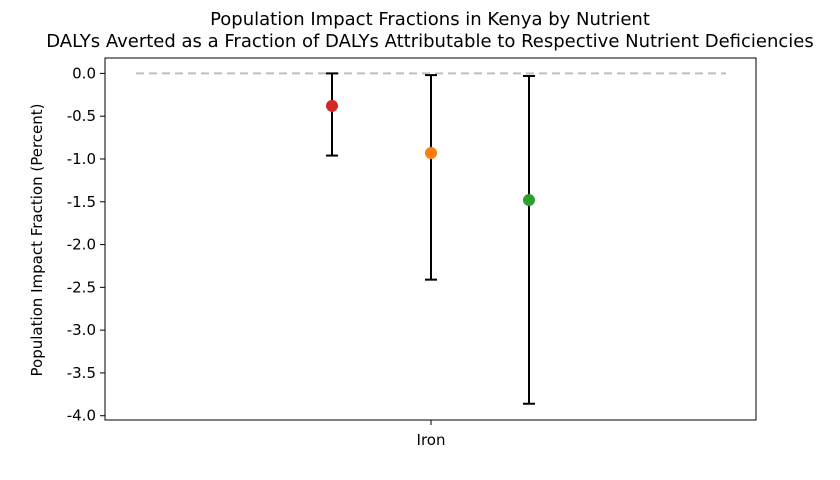  Describe the element at coordinates (81, 116) in the screenshot. I see `y-tick-label: -0.5` at that location.